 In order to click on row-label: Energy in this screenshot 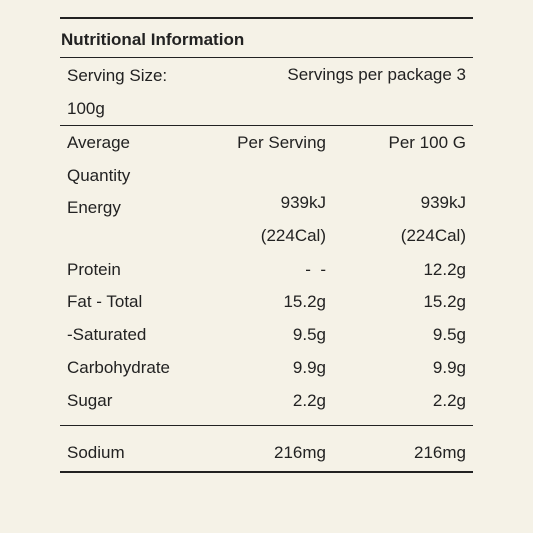, I will do `click(94, 207)`.